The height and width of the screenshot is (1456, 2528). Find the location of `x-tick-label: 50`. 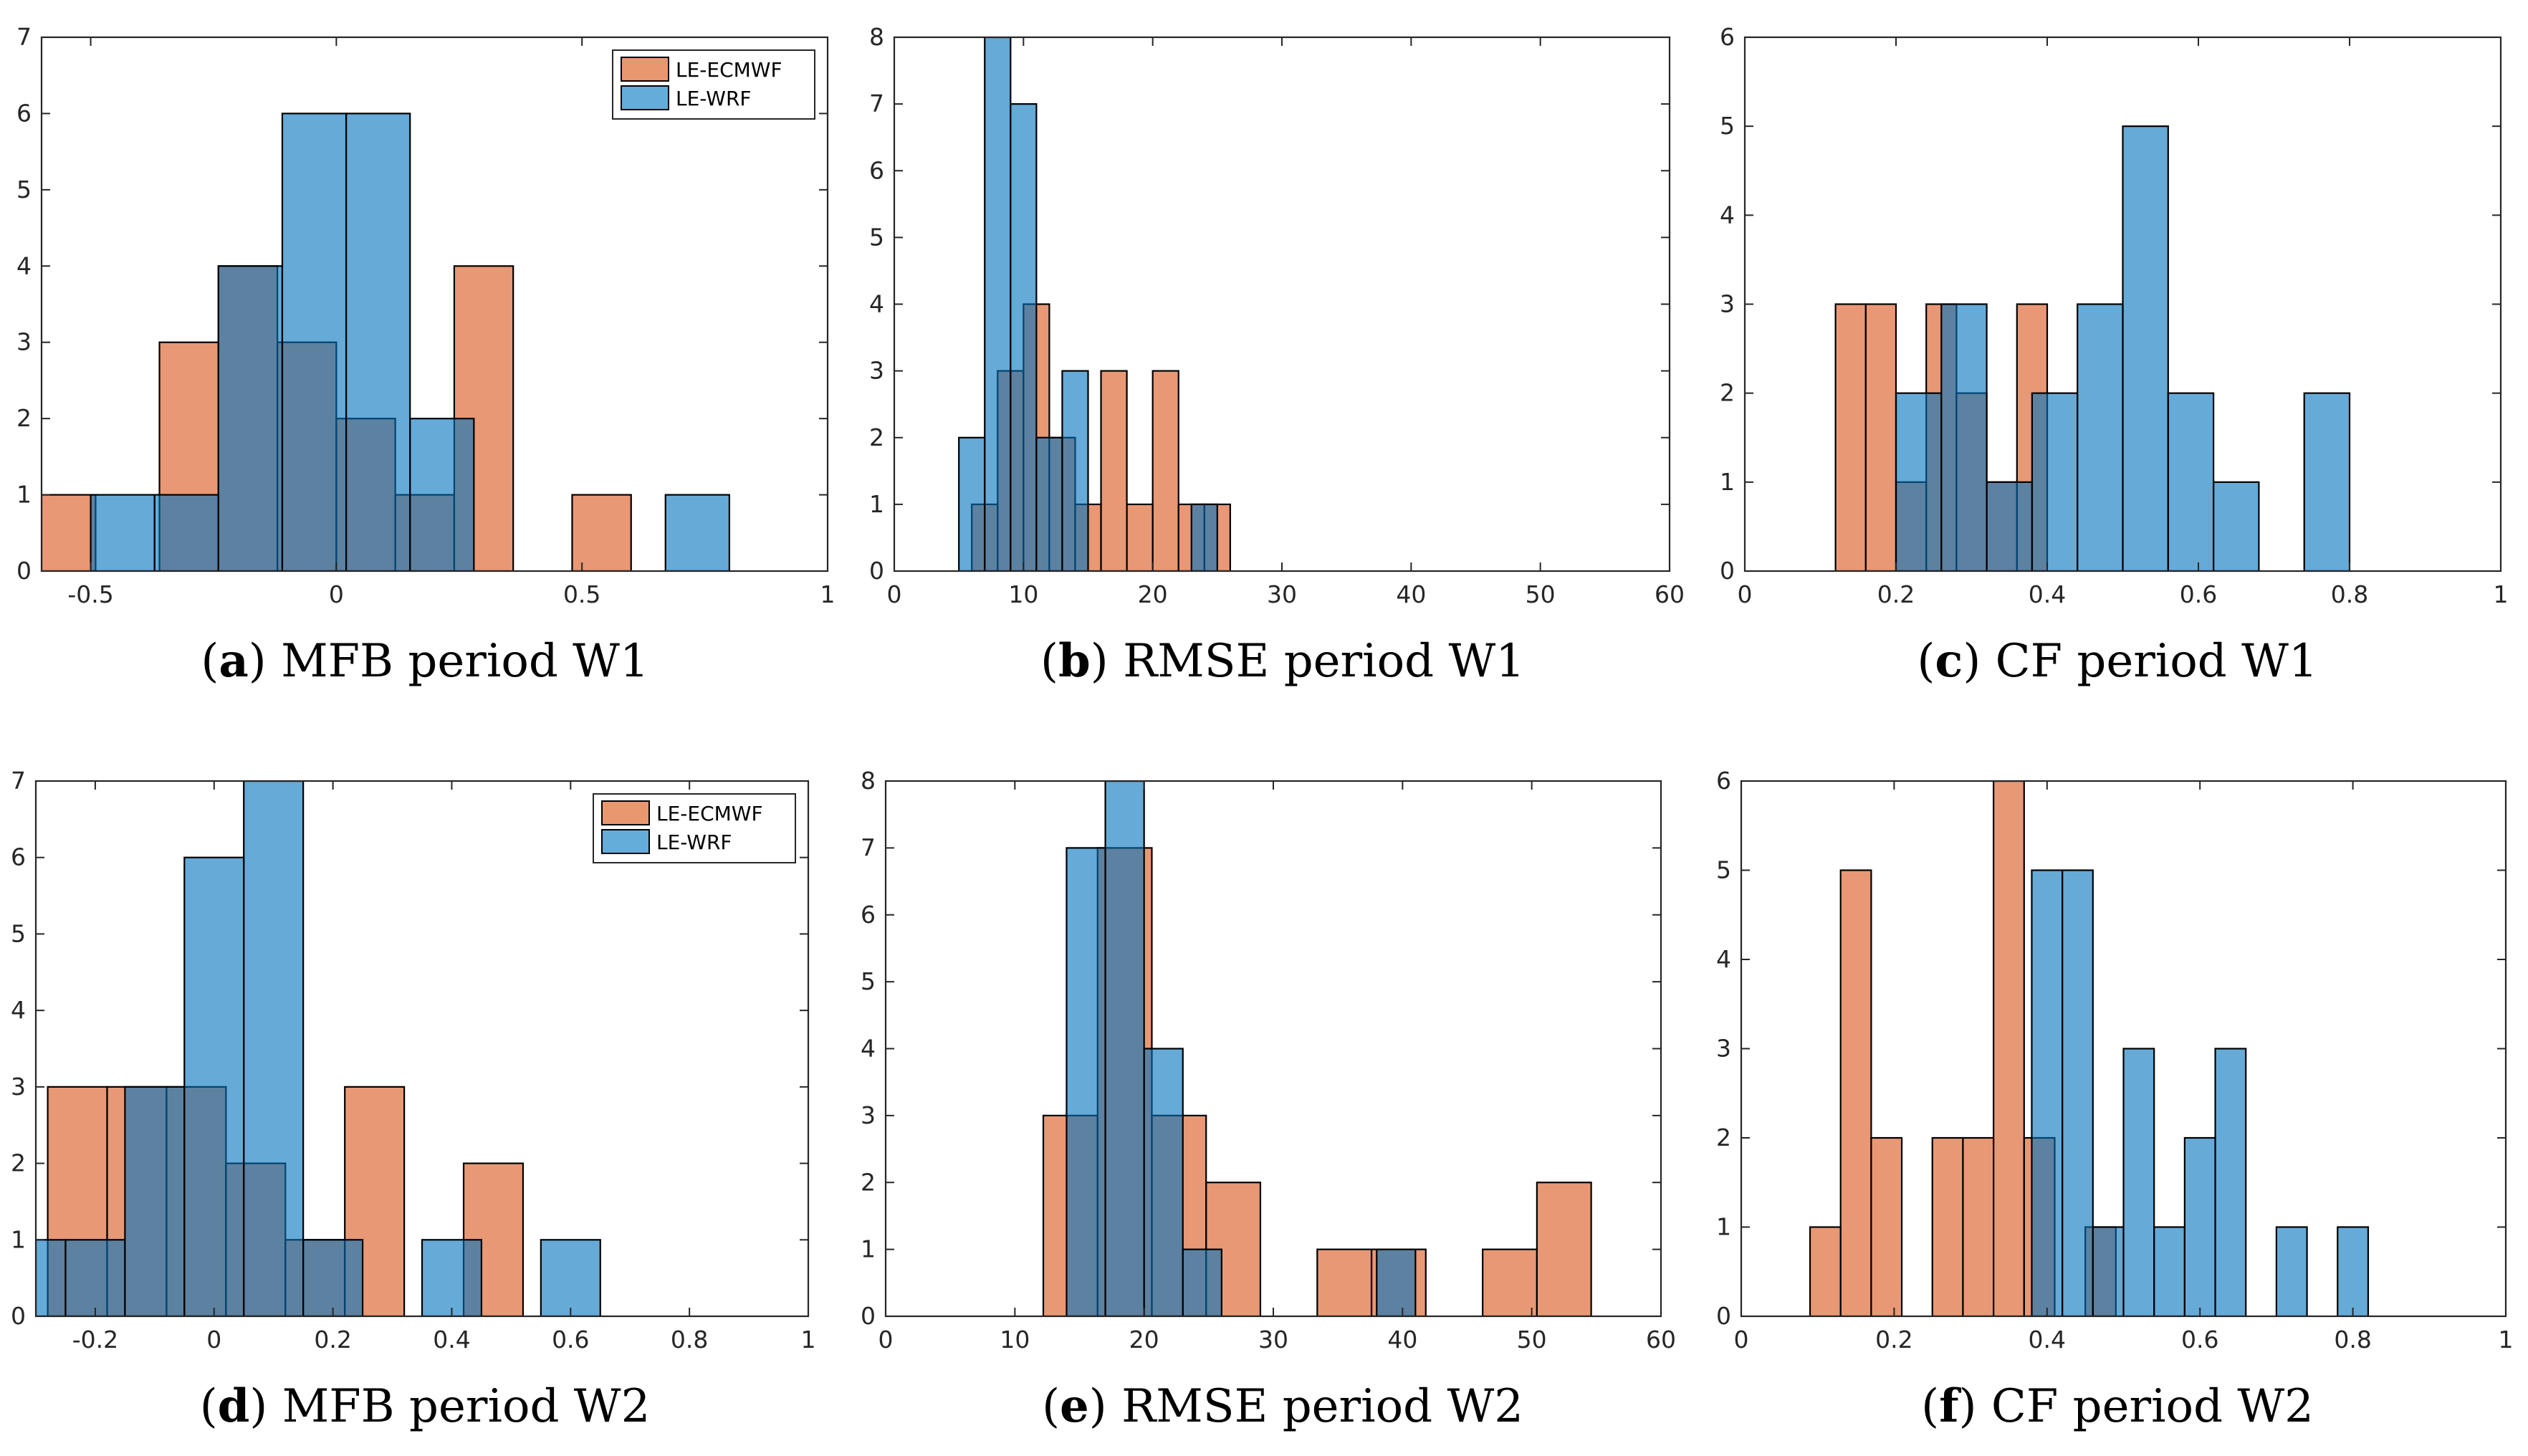

x-tick-label: 50 is located at coordinates (1541, 594).